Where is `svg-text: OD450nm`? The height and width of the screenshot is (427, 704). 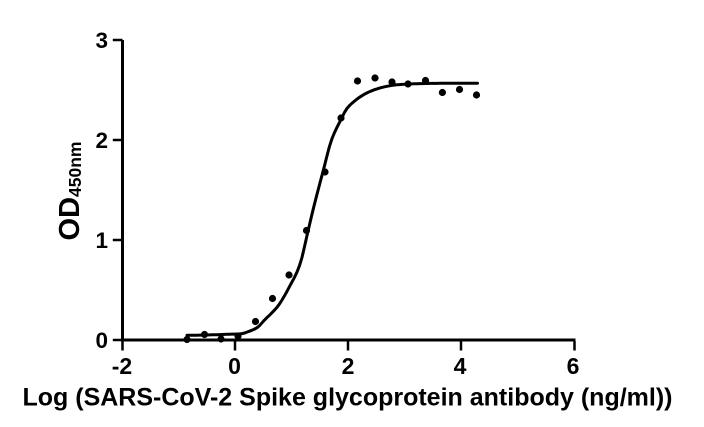
svg-text: OD450nm is located at coordinates (70, 191).